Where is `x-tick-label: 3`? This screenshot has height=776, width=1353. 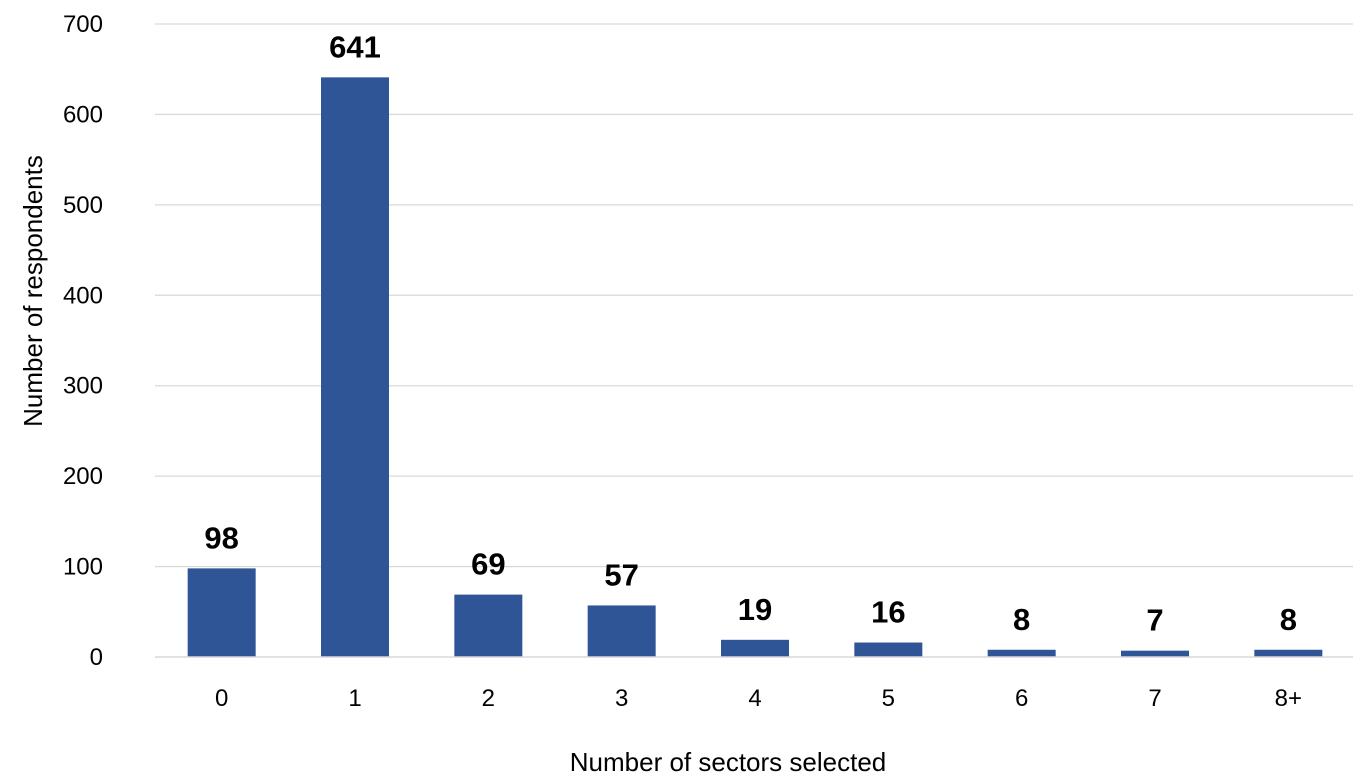 x-tick-label: 3 is located at coordinates (621, 698).